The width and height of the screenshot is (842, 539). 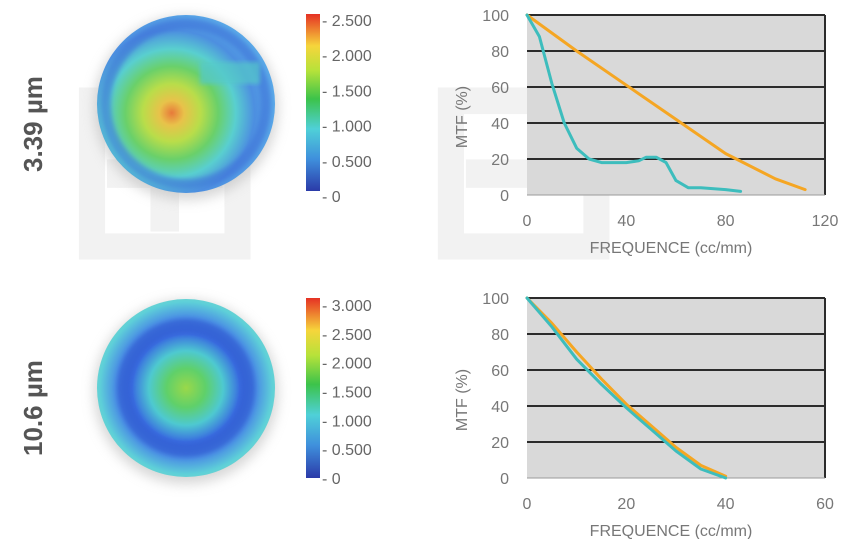 What do you see at coordinates (347, 364) in the screenshot?
I see `colorbar-bottom-tick-2: - 2.000` at bounding box center [347, 364].